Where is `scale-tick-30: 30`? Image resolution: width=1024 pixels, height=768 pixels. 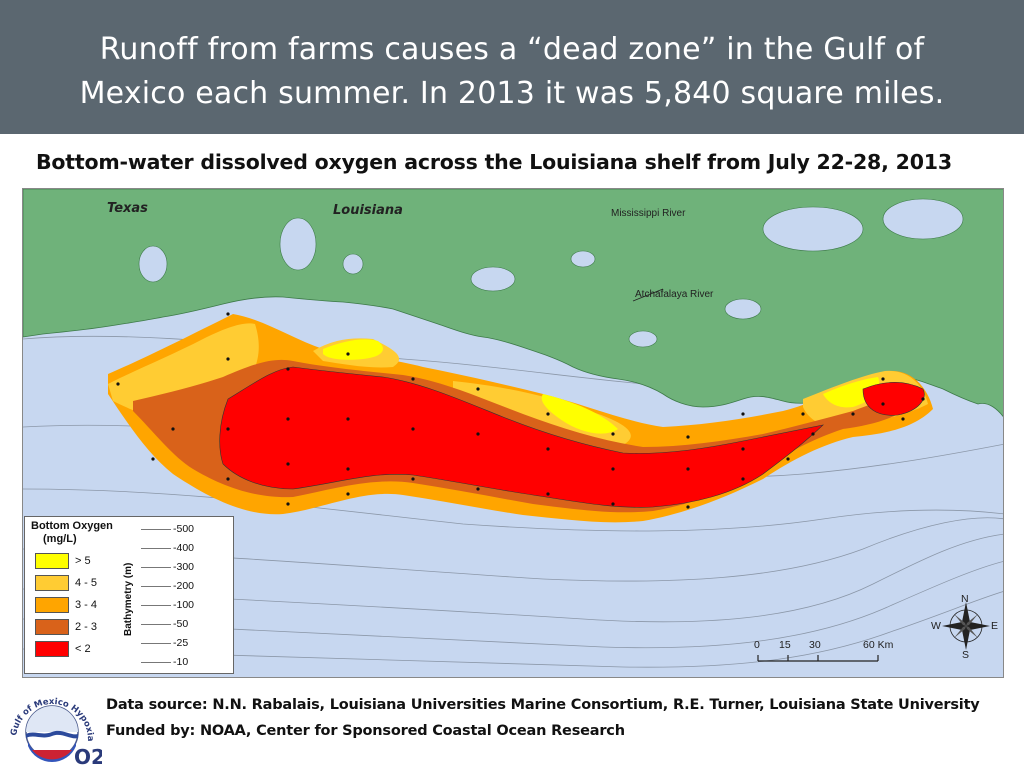
scale-tick-30: 30 is located at coordinates (815, 645).